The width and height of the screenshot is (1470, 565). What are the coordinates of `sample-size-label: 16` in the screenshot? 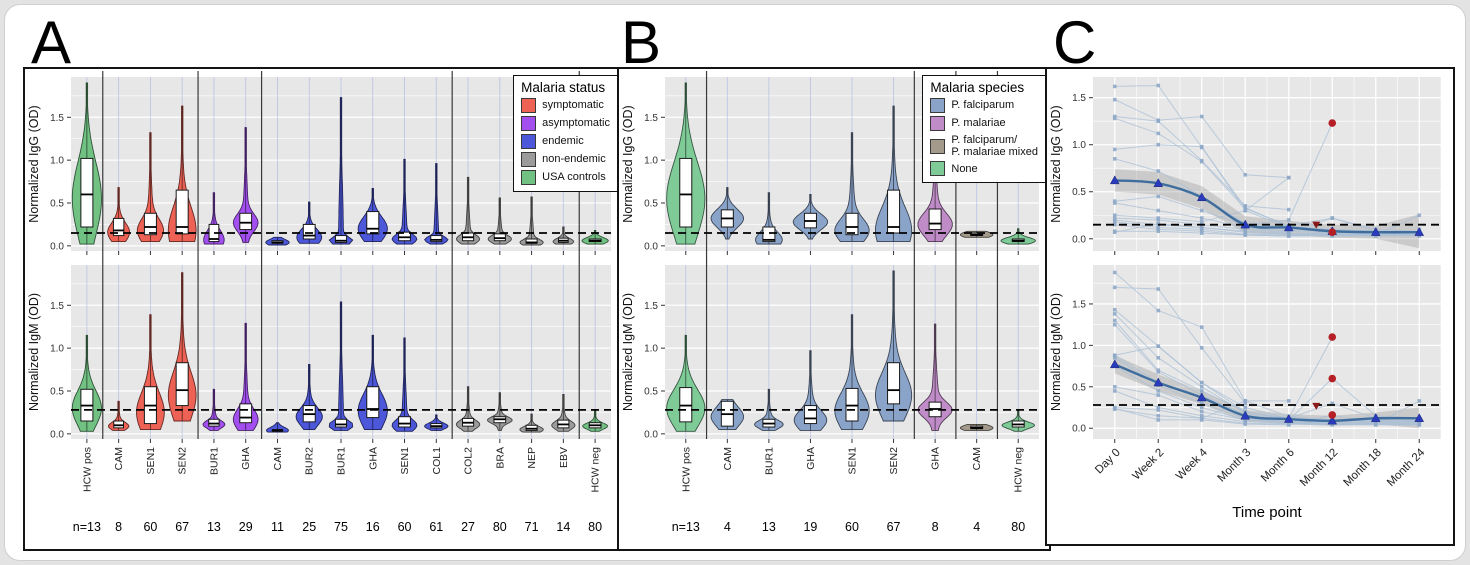 It's located at (373, 527).